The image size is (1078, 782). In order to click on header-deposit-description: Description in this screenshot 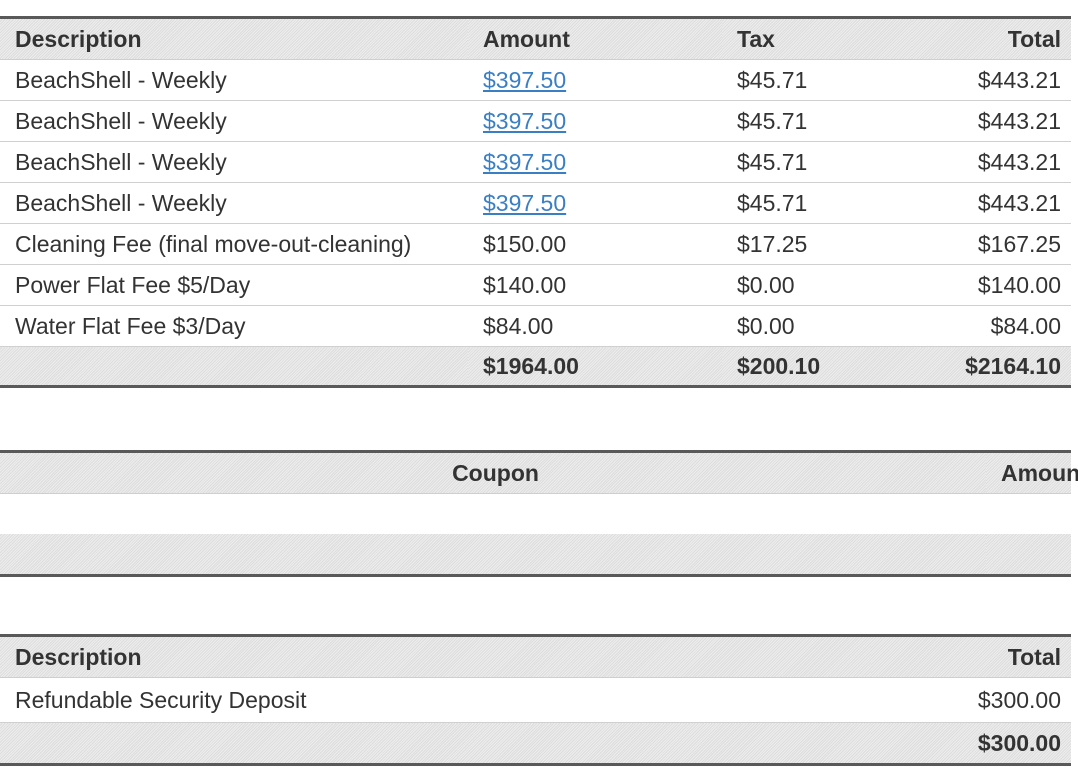, I will do `click(435, 656)`.